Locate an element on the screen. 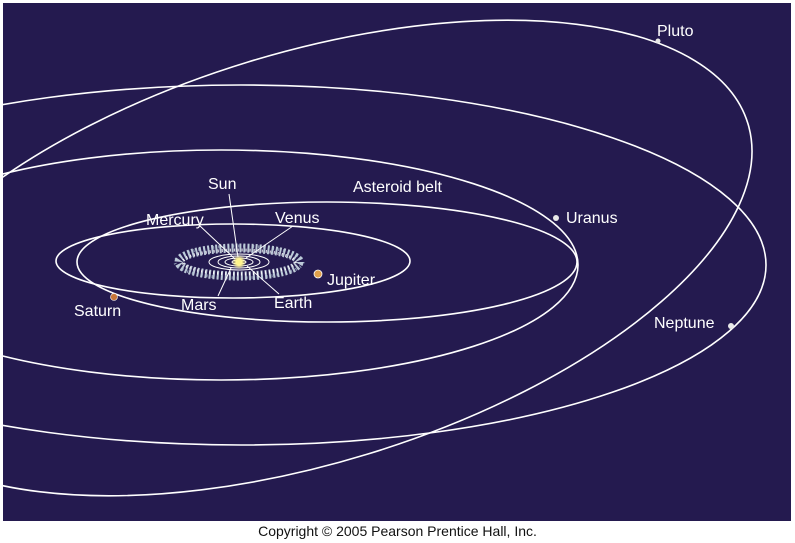  uranus-planet is located at coordinates (556, 218).